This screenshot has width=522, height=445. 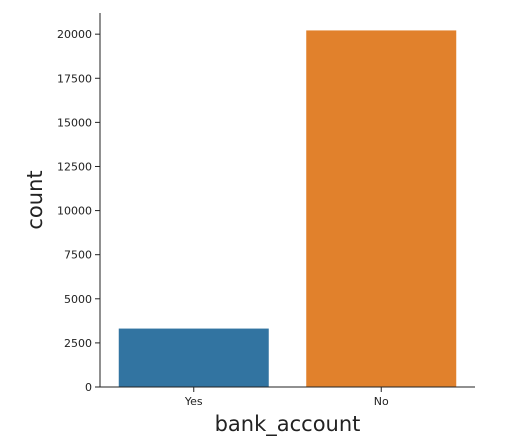 What do you see at coordinates (74, 211) in the screenshot?
I see `y-tick-label: 10000` at bounding box center [74, 211].